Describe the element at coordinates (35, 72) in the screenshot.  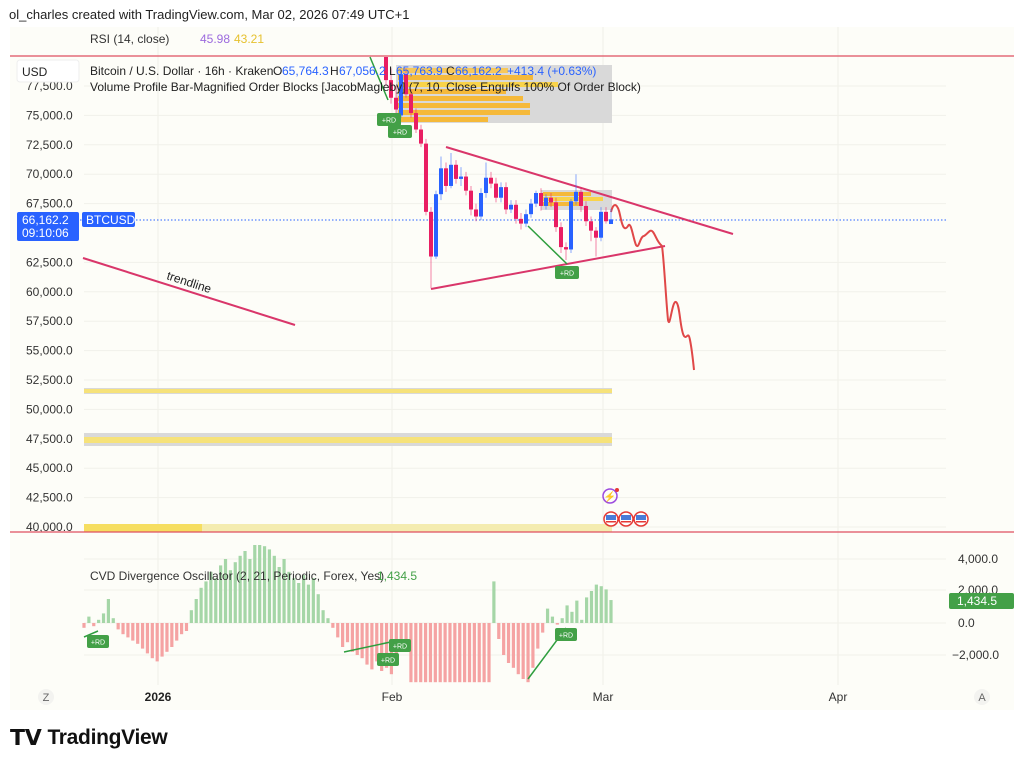
I see `currency-button-label: USD` at that location.